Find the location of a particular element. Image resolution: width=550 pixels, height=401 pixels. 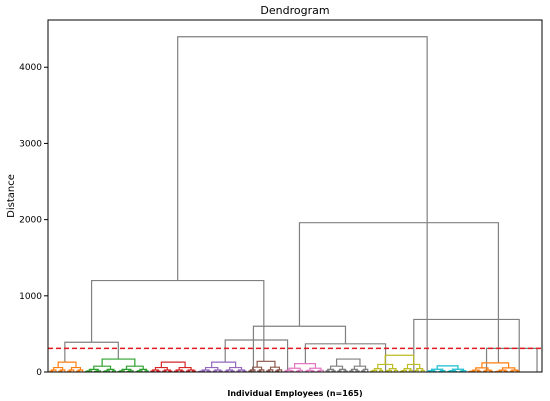

y-tick-label: 3000 is located at coordinates (30, 144).